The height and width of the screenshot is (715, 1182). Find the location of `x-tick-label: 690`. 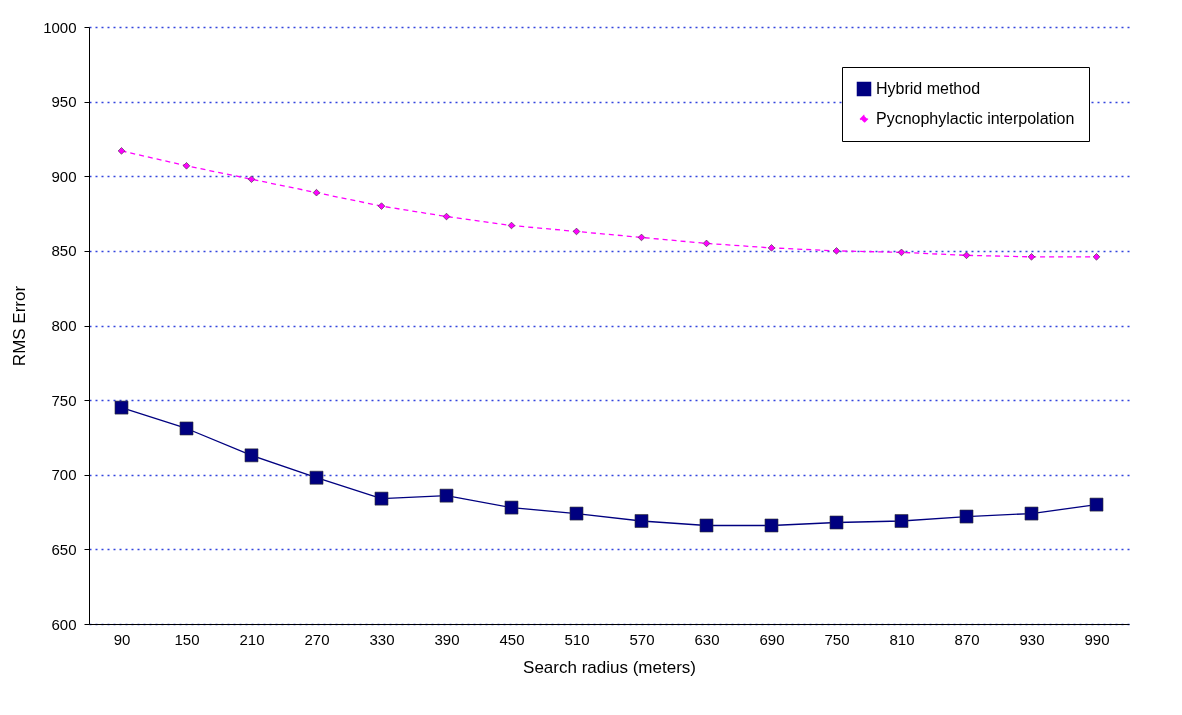

x-tick-label: 690 is located at coordinates (772, 639).